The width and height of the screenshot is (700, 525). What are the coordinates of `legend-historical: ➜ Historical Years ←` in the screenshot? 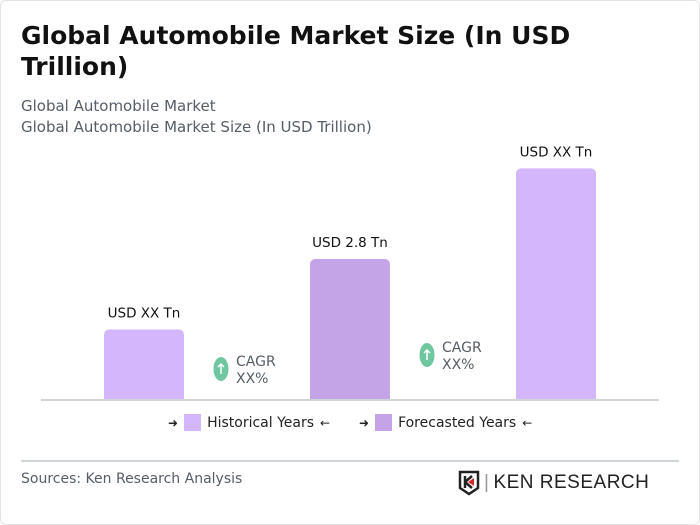 It's located at (249, 422).